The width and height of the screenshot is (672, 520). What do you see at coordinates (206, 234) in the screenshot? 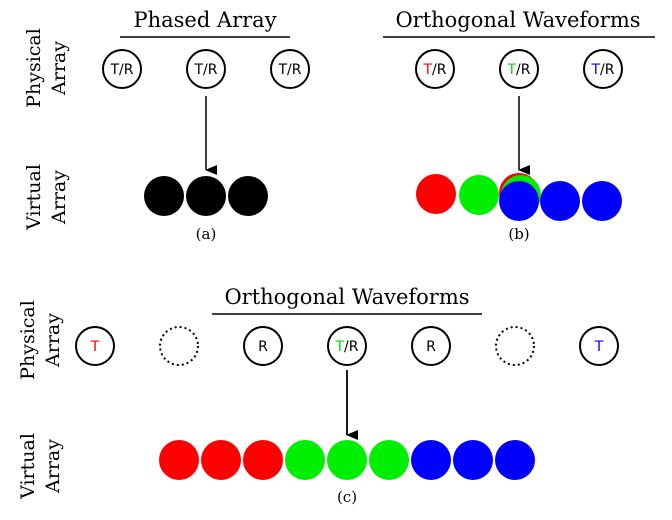
I see `panel-a-caption: (a)` at bounding box center [206, 234].